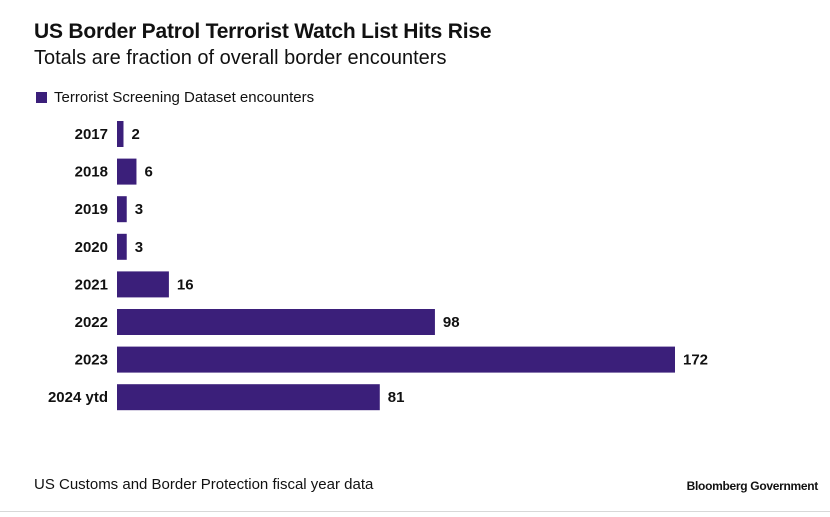 Image resolution: width=830 pixels, height=517 pixels. What do you see at coordinates (91, 209) in the screenshot?
I see `category-label: 2019` at bounding box center [91, 209].